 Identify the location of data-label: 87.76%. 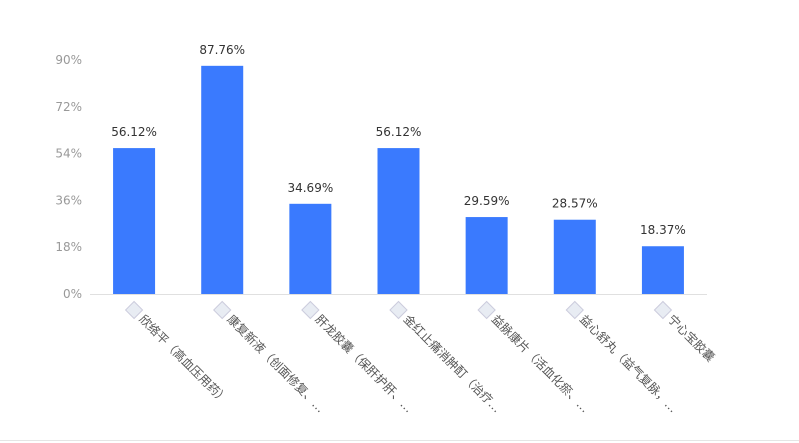
(222, 50).